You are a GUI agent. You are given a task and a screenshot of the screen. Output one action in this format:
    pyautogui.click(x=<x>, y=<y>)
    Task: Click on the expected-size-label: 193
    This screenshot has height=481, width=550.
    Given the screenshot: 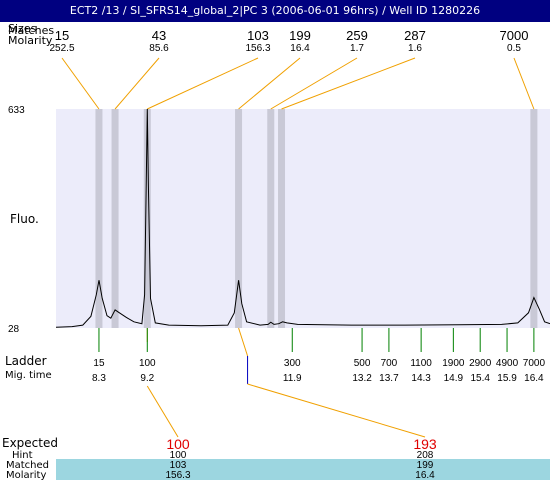 What is the action you would take?
    pyautogui.click(x=425, y=444)
    